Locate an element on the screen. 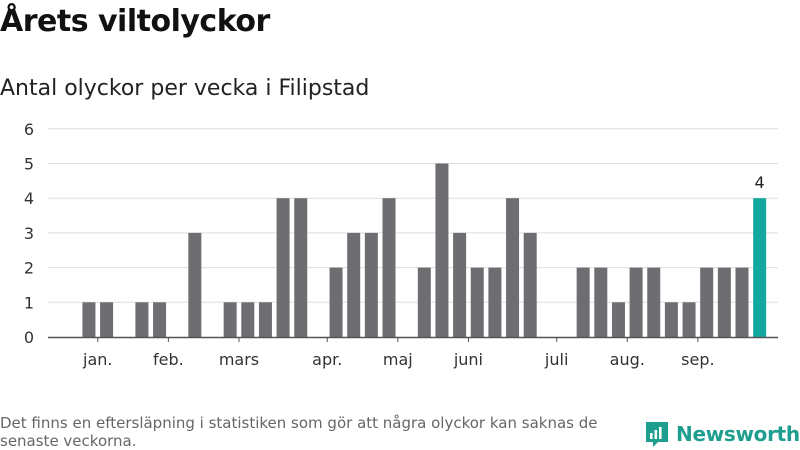  y-tick-label: 2 is located at coordinates (29, 268).